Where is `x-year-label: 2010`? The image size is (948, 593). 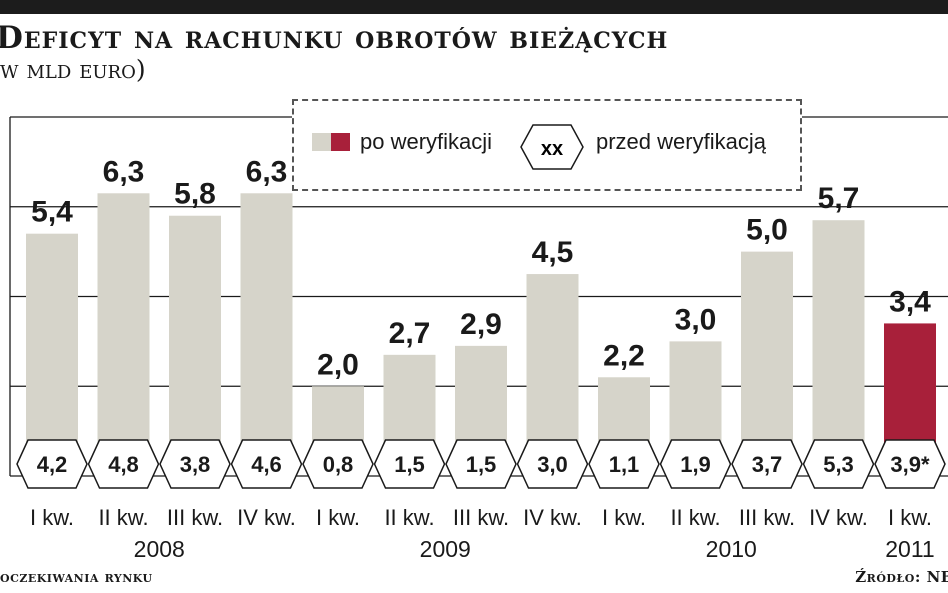
x-year-label: 2010 is located at coordinates (731, 549).